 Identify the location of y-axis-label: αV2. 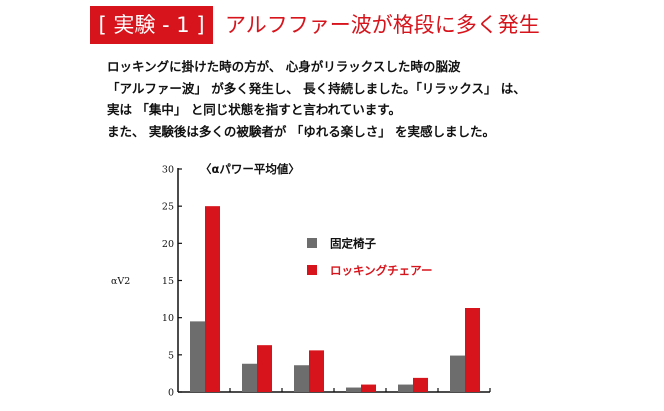
(120, 281).